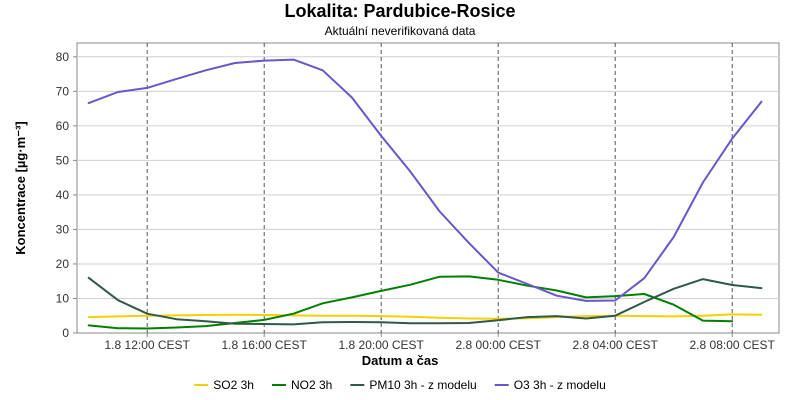  What do you see at coordinates (63, 160) in the screenshot?
I see `y-tick-label: 50` at bounding box center [63, 160].